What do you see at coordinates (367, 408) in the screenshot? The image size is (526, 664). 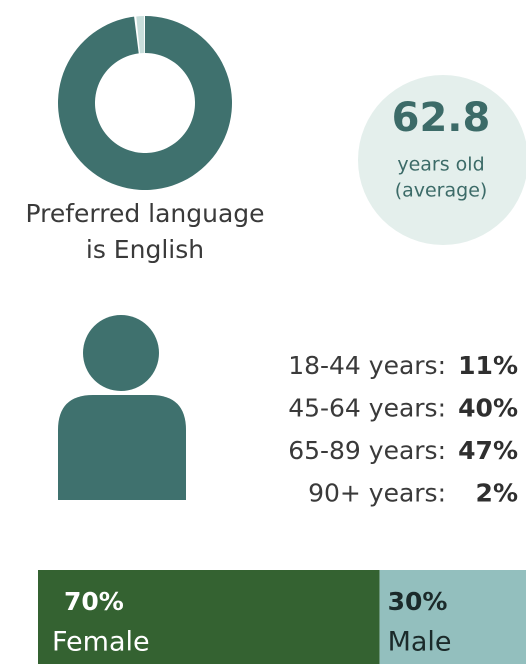 I see `age-label: 45-64 years:` at bounding box center [367, 408].